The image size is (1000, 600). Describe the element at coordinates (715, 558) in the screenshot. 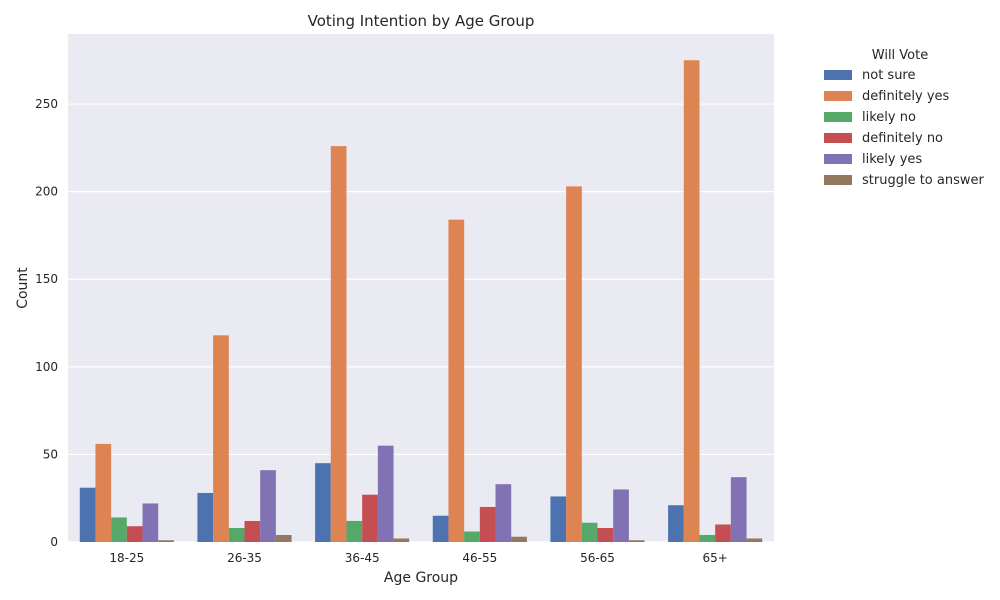

I see `x-tick-label: 65+` at that location.